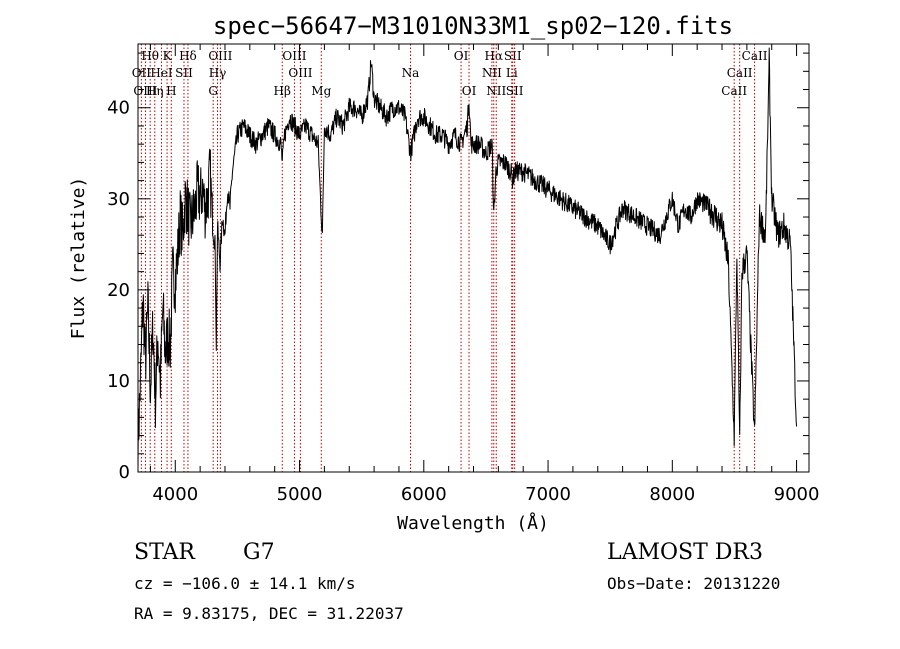 The height and width of the screenshot is (649, 900). Describe the element at coordinates (175, 494) in the screenshot. I see `x-tick-label: 4000` at that location.